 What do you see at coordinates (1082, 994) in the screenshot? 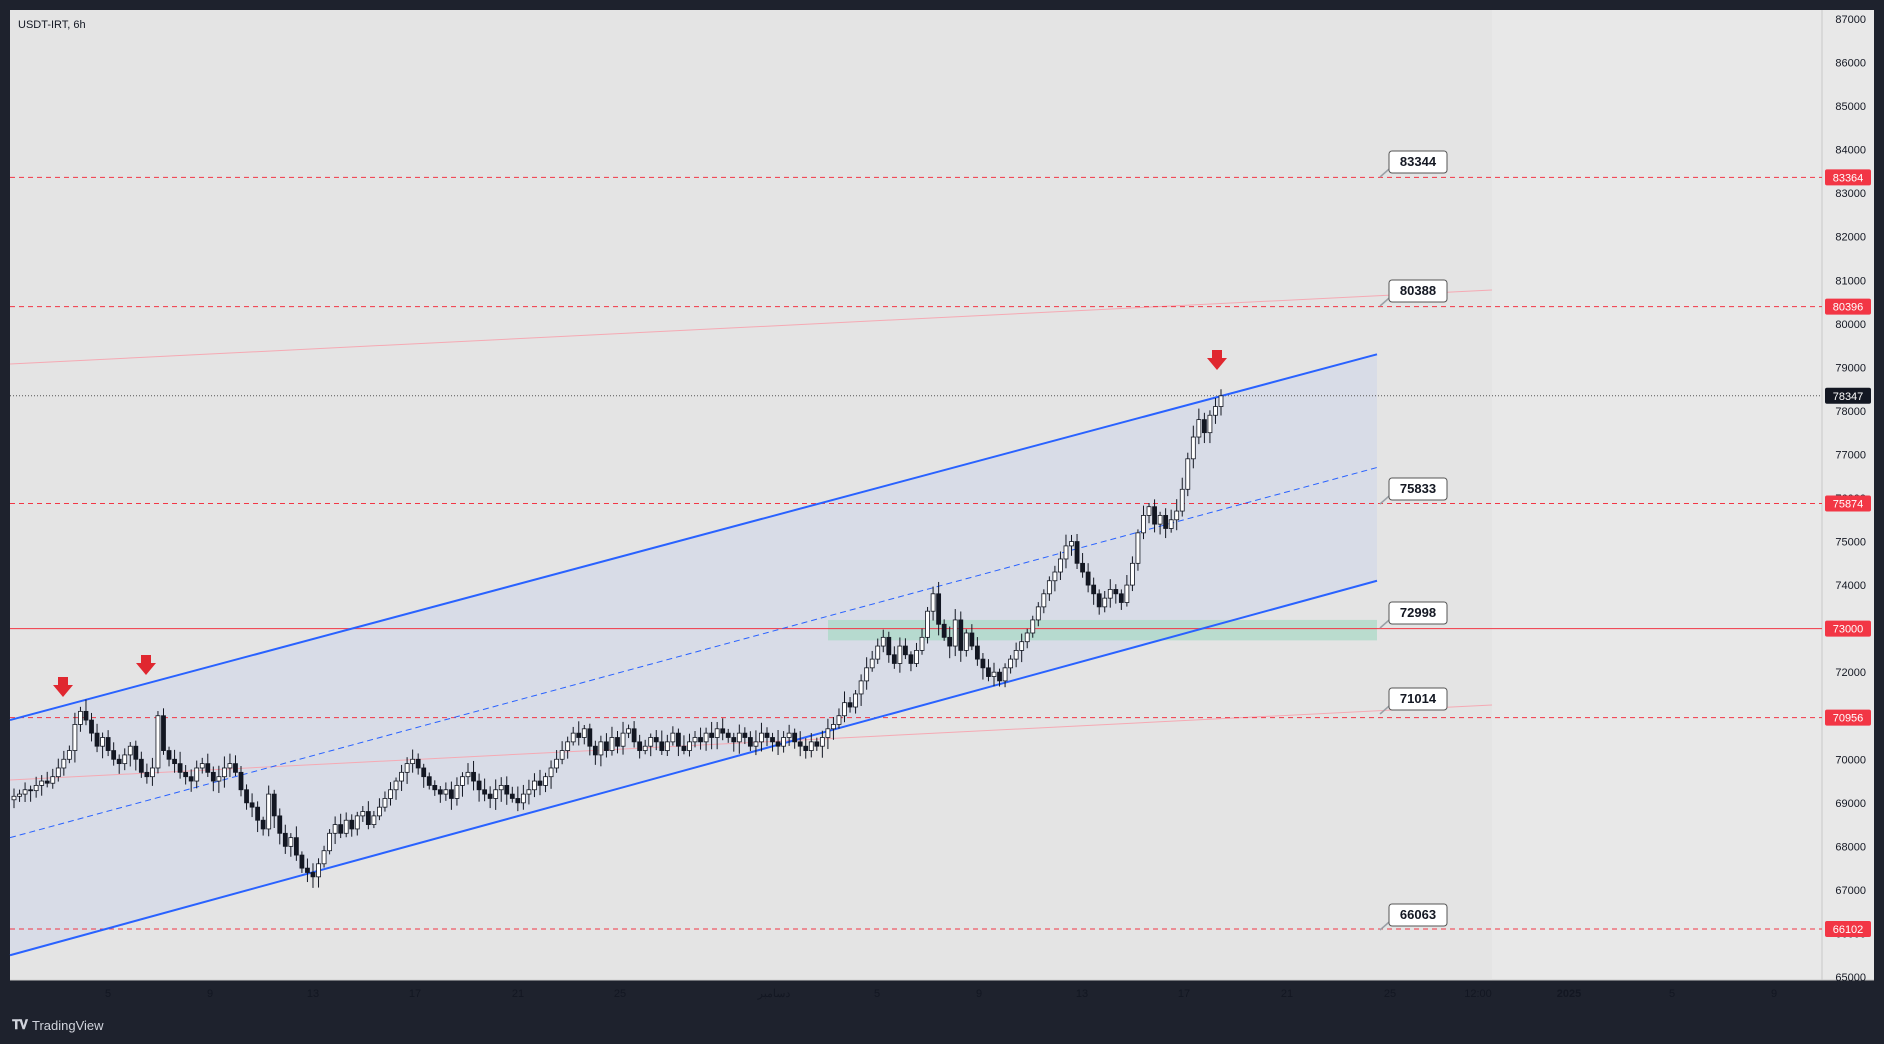
I see `x-tick-label: 13` at bounding box center [1082, 994].